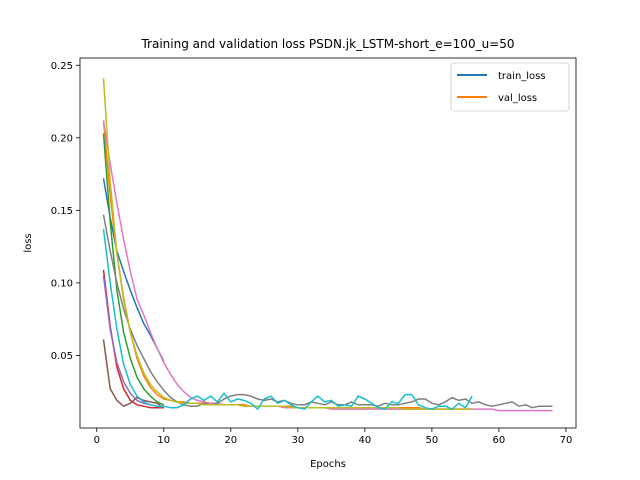 This screenshot has width=640, height=480. Describe the element at coordinates (333, 437) in the screenshot. I see `x-axis: 0 10 20 30 40 50 60 70` at that location.